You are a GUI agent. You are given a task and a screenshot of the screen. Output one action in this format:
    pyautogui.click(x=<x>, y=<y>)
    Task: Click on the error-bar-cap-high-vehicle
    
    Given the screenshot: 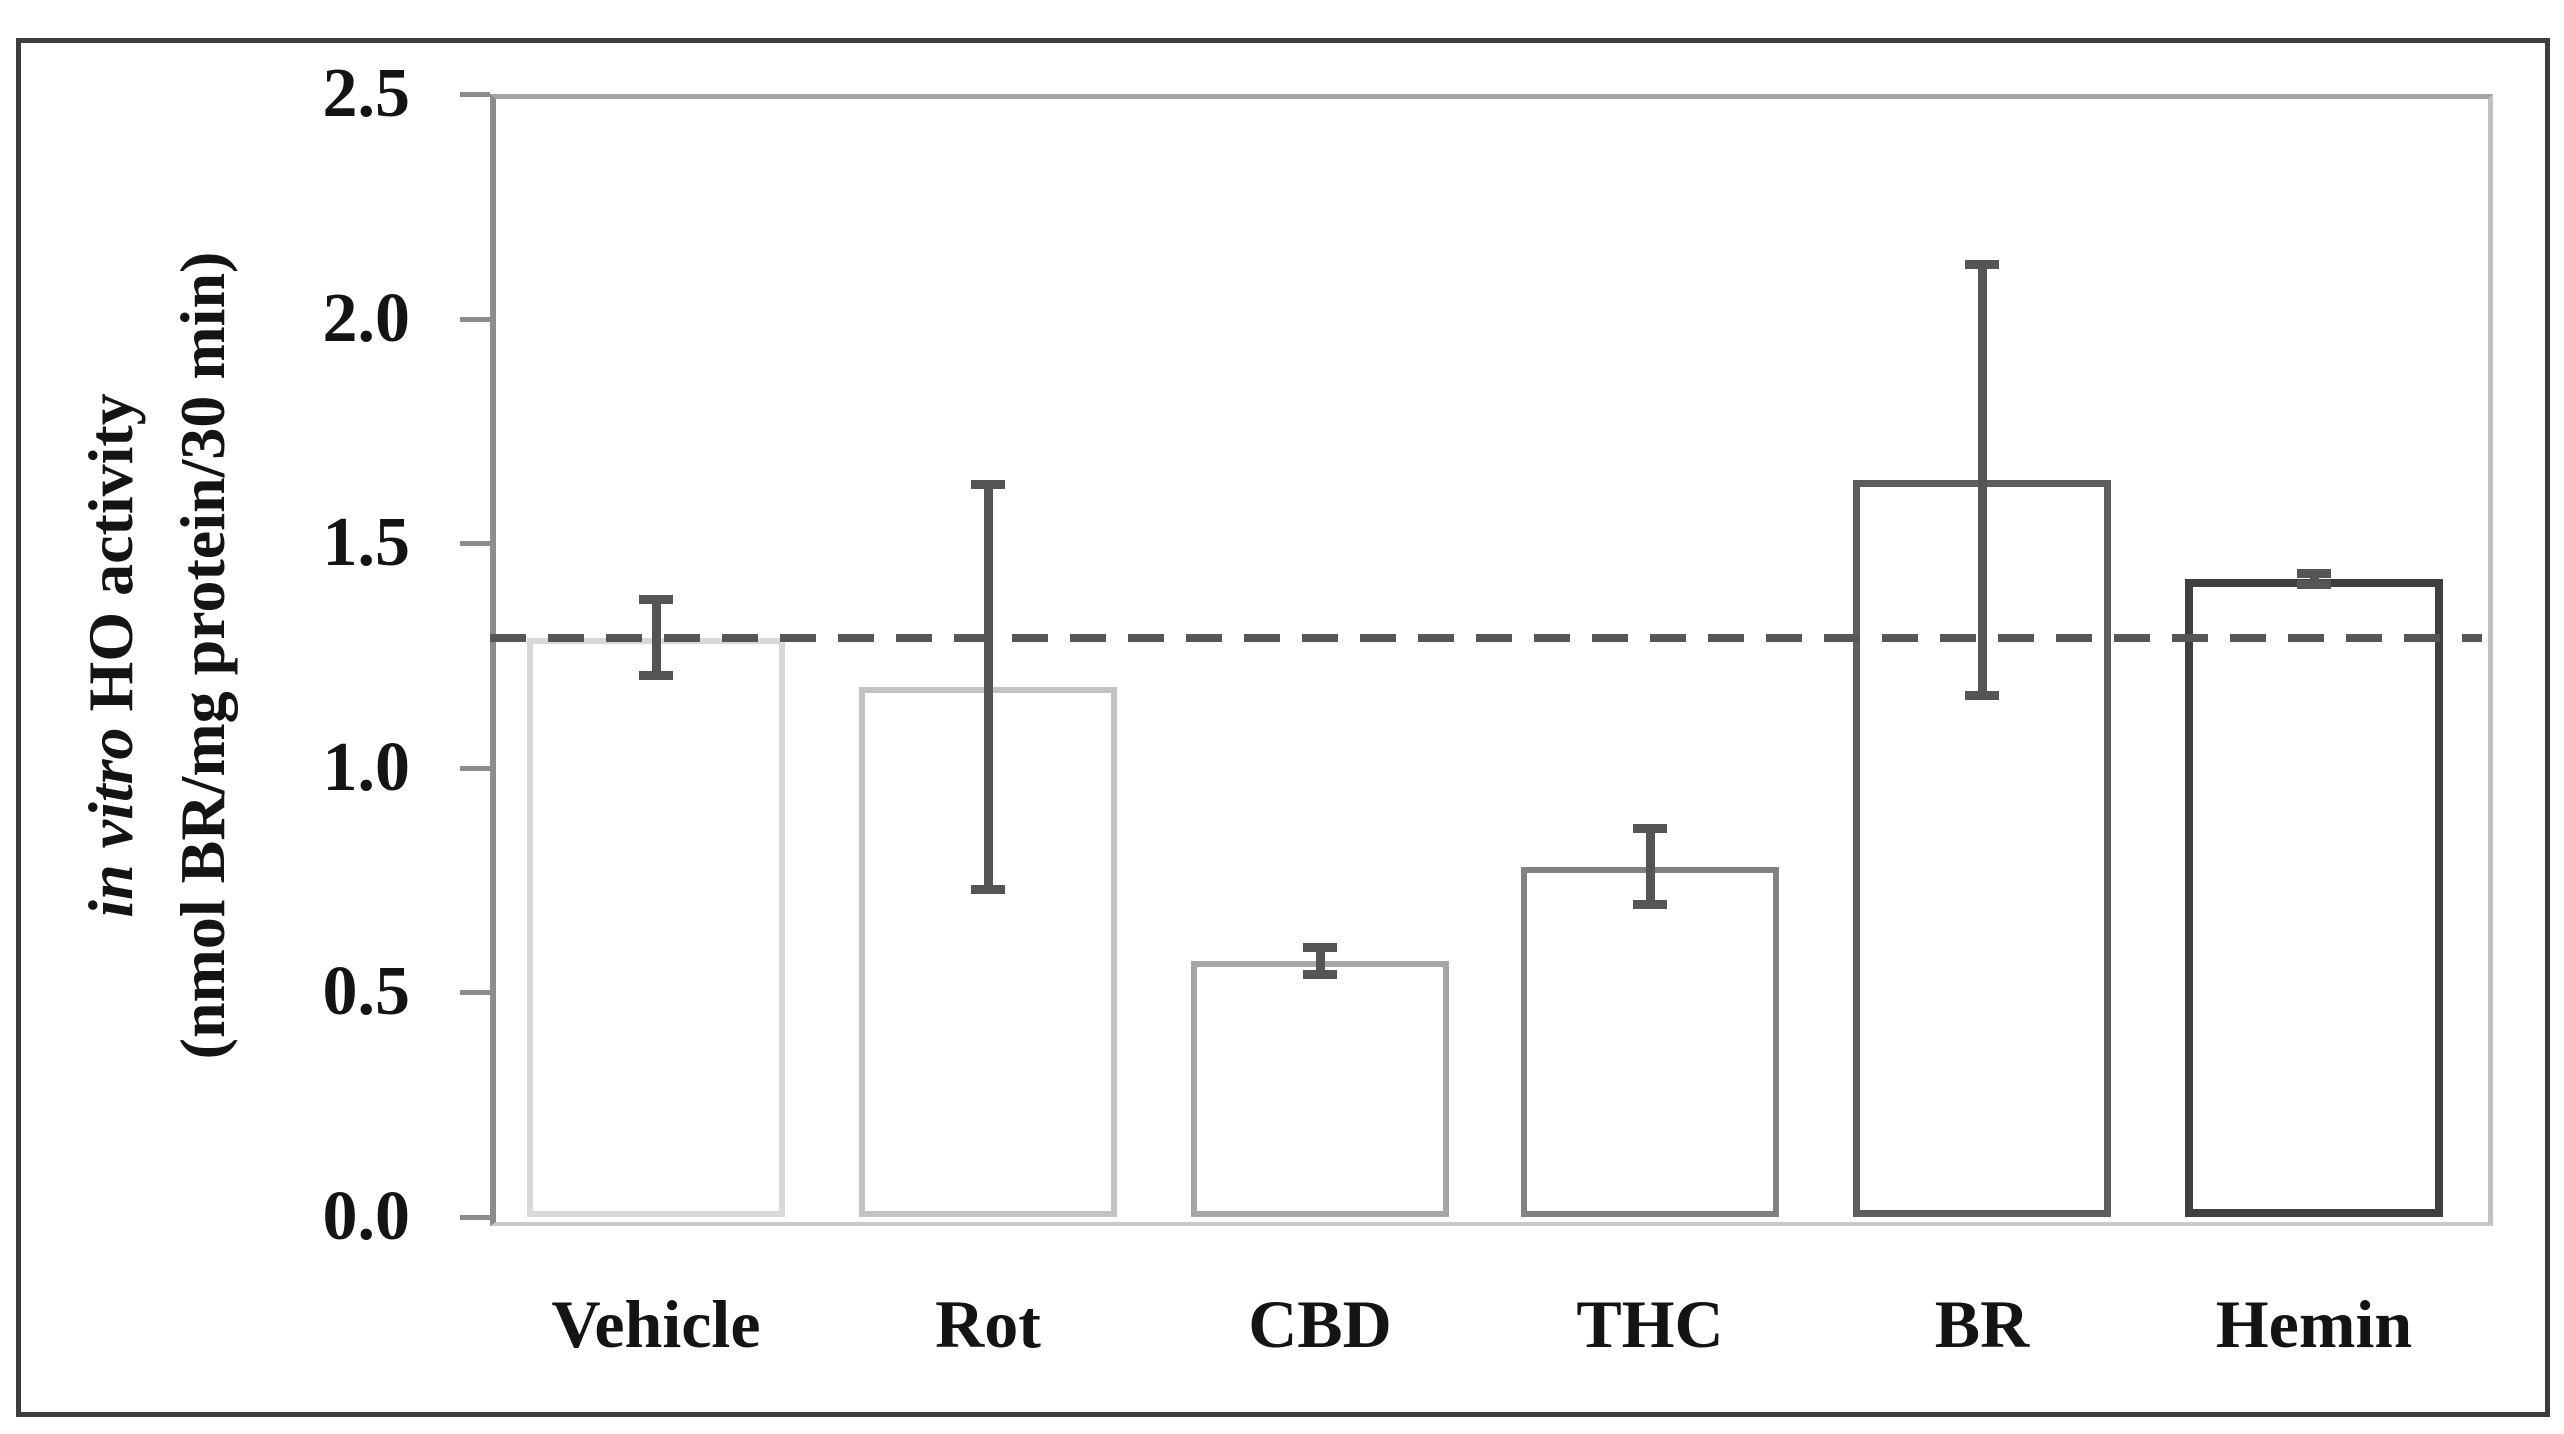 What is the action you would take?
    pyautogui.click(x=656, y=599)
    